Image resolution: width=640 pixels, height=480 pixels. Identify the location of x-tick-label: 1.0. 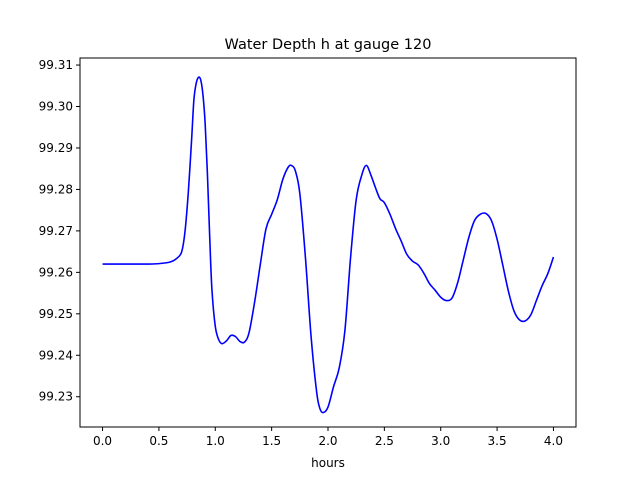
(215, 441).